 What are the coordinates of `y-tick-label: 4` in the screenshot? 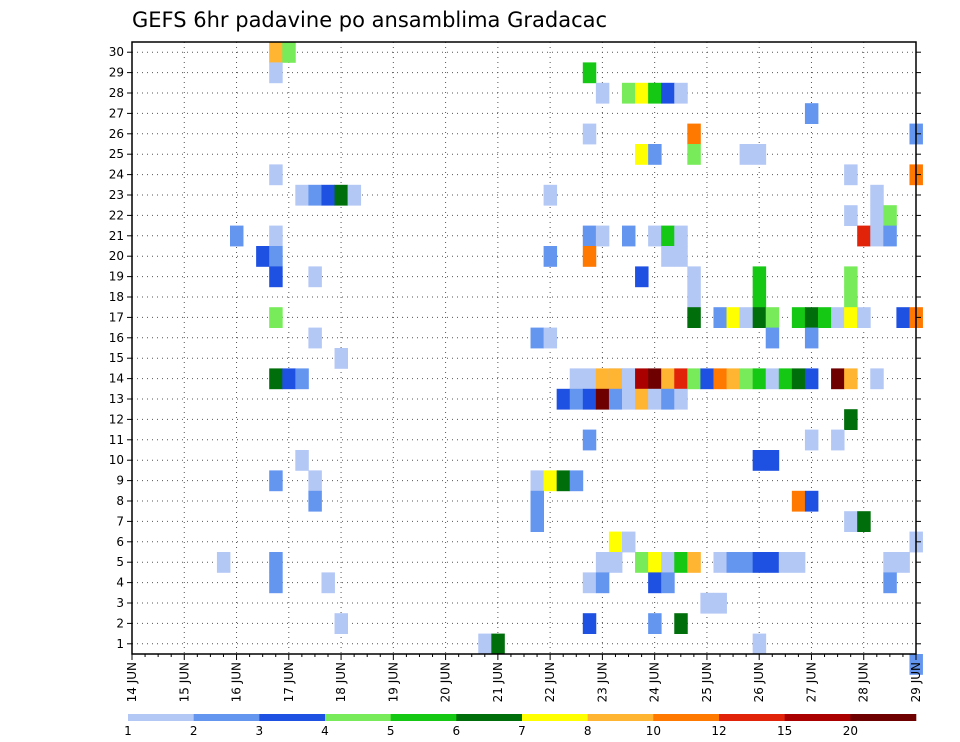 It's located at (120, 583).